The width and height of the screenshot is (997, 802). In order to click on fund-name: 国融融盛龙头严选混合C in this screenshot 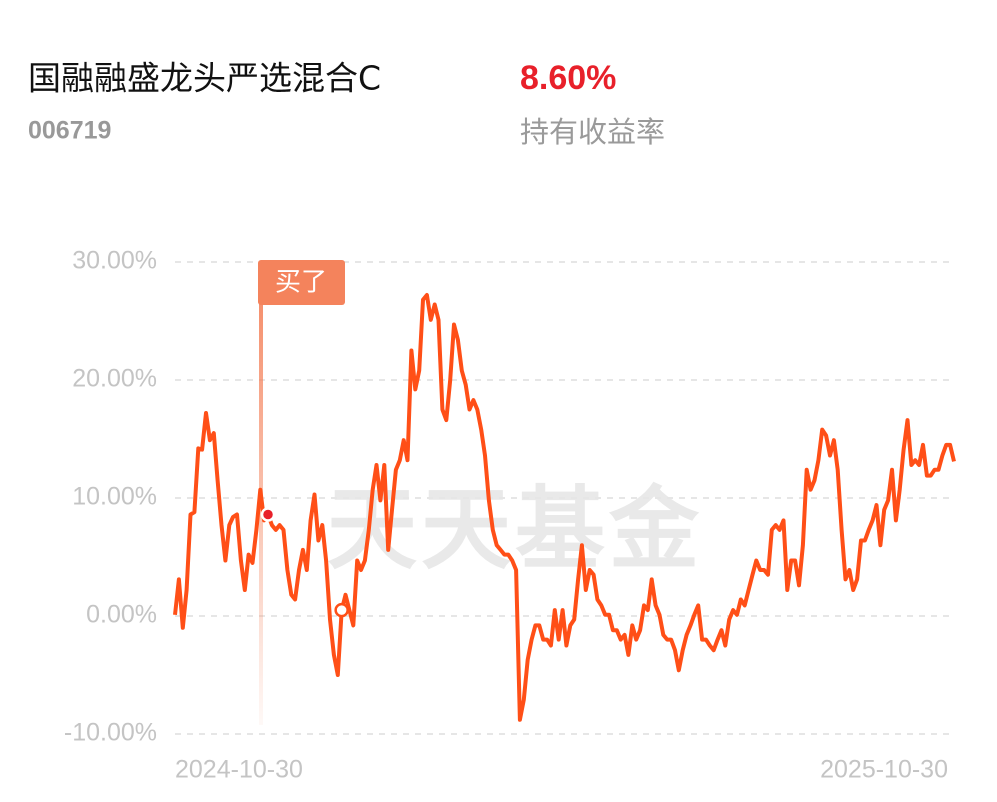, I will do `click(204, 78)`.